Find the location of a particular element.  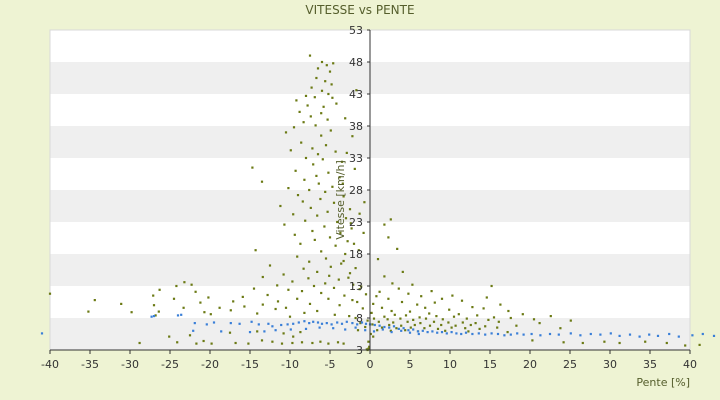

y-axis-label: Vitesse [km/h] is located at coordinates (340, 200).